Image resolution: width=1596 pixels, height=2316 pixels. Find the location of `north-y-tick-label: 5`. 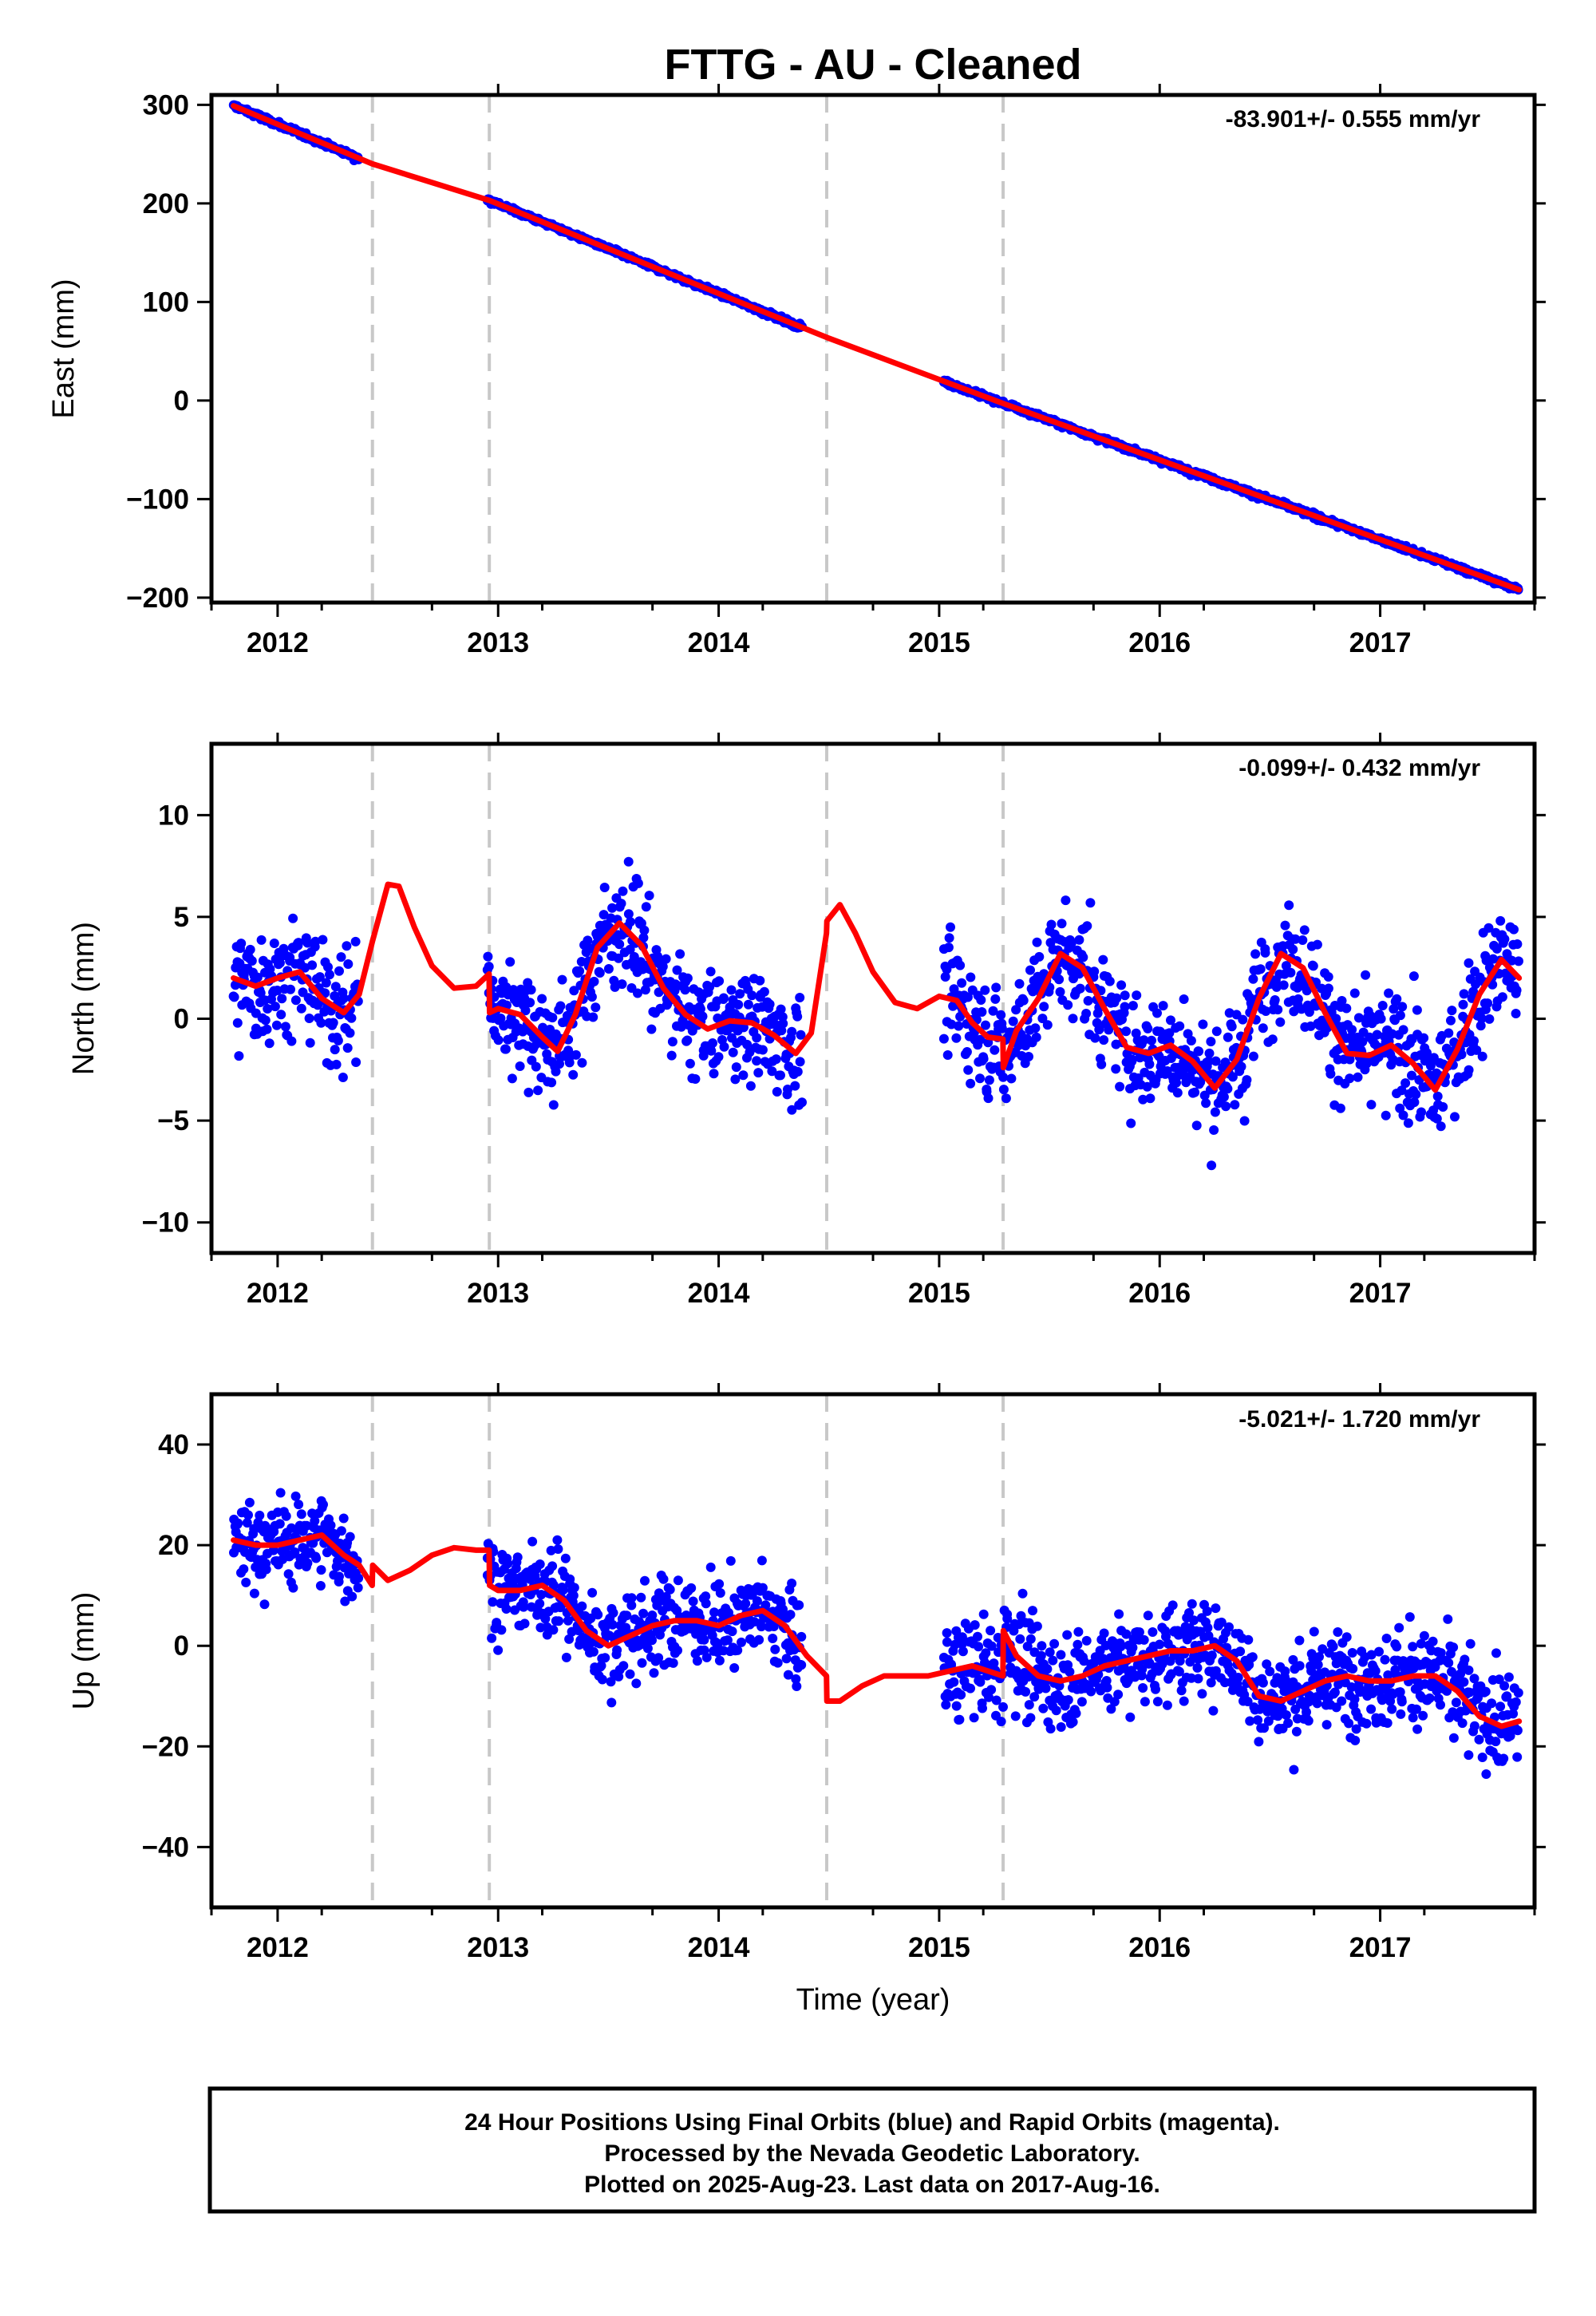

north-y-tick-label: 5 is located at coordinates (181, 917).